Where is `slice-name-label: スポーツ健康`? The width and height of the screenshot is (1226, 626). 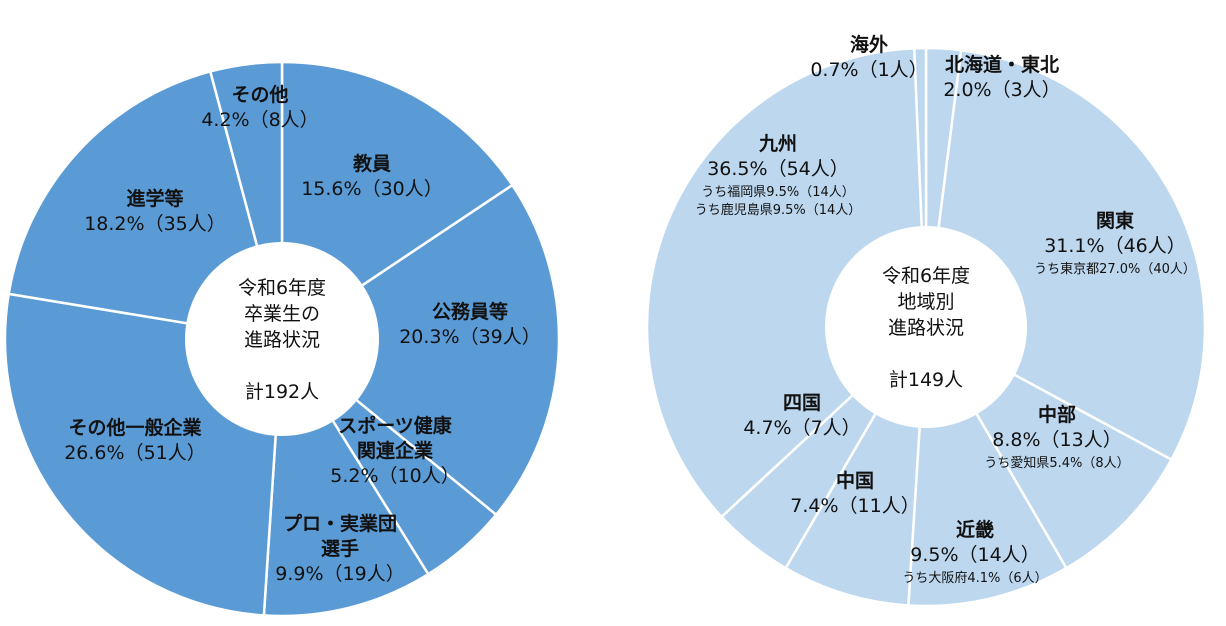 slice-name-label: スポーツ健康 is located at coordinates (395, 425).